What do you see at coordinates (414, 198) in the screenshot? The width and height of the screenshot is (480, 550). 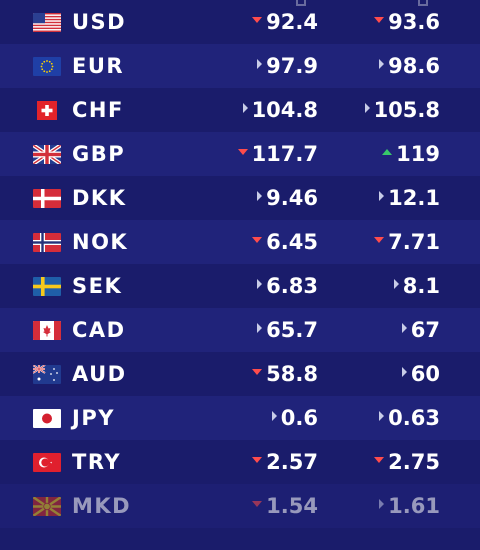 I see `sell-rate-value: 12.1` at bounding box center [414, 198].